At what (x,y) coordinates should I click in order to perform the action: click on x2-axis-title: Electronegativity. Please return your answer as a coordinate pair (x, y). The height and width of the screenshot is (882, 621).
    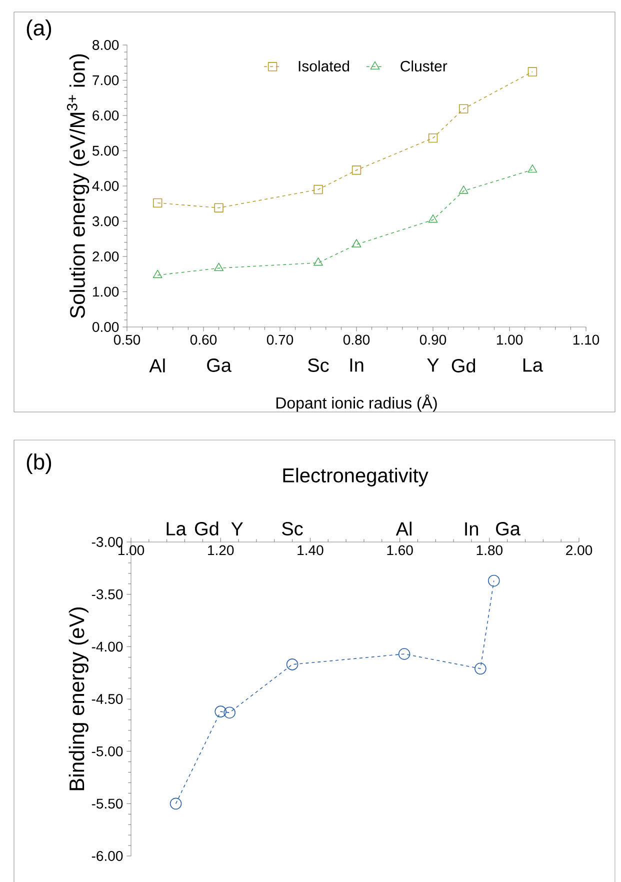
    Looking at the image, I should click on (355, 477).